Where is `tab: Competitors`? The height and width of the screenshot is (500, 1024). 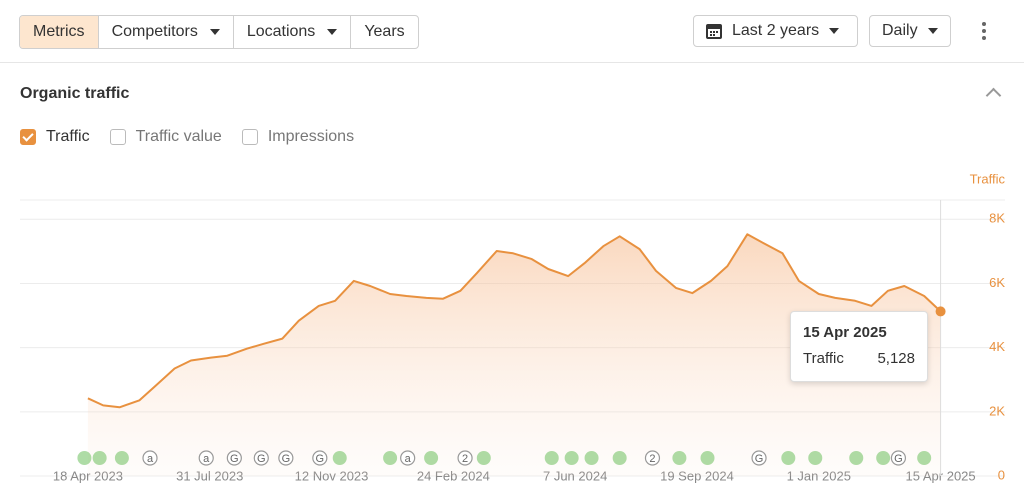
tab: Competitors is located at coordinates (165, 32).